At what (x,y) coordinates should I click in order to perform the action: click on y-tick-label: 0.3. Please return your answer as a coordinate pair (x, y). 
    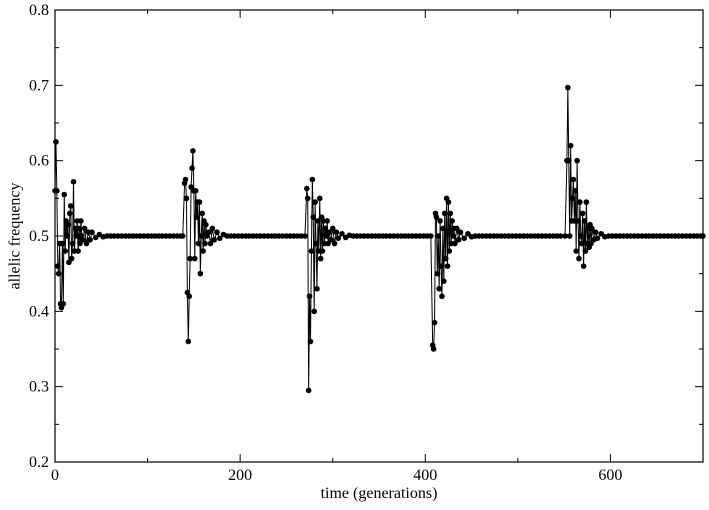
    Looking at the image, I should click on (39, 387).